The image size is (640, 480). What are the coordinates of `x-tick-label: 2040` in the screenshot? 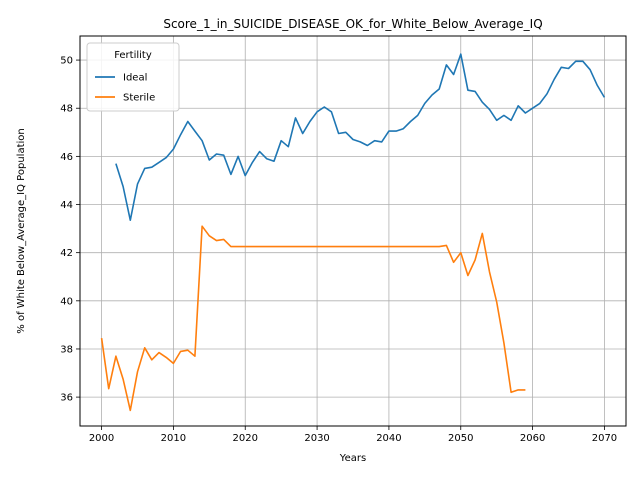 It's located at (388, 438).